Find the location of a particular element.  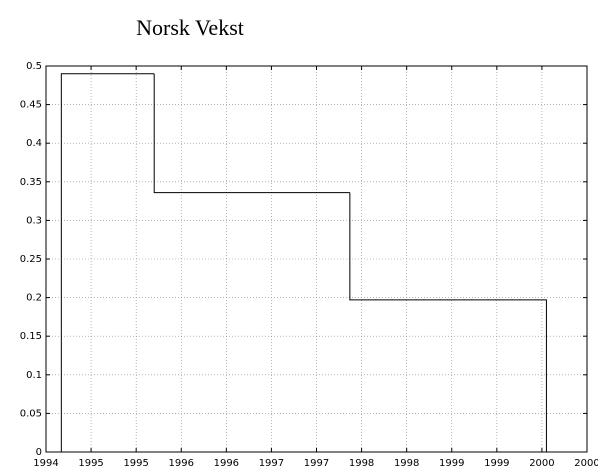

y-tick-label: 0.05 is located at coordinates (31, 413).